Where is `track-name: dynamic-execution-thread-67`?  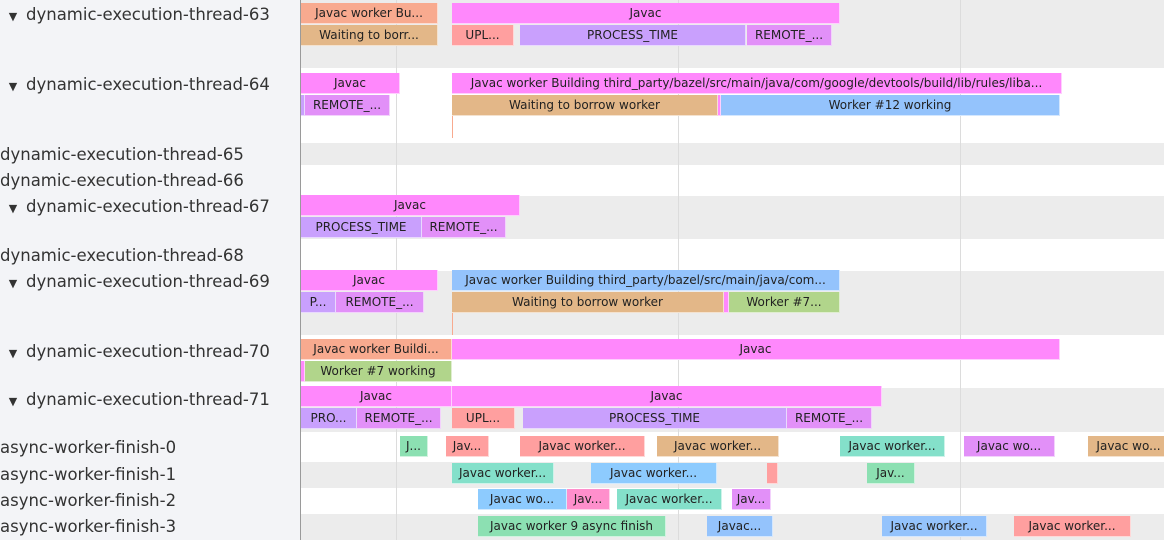 track-name: dynamic-execution-thread-67 is located at coordinates (148, 206).